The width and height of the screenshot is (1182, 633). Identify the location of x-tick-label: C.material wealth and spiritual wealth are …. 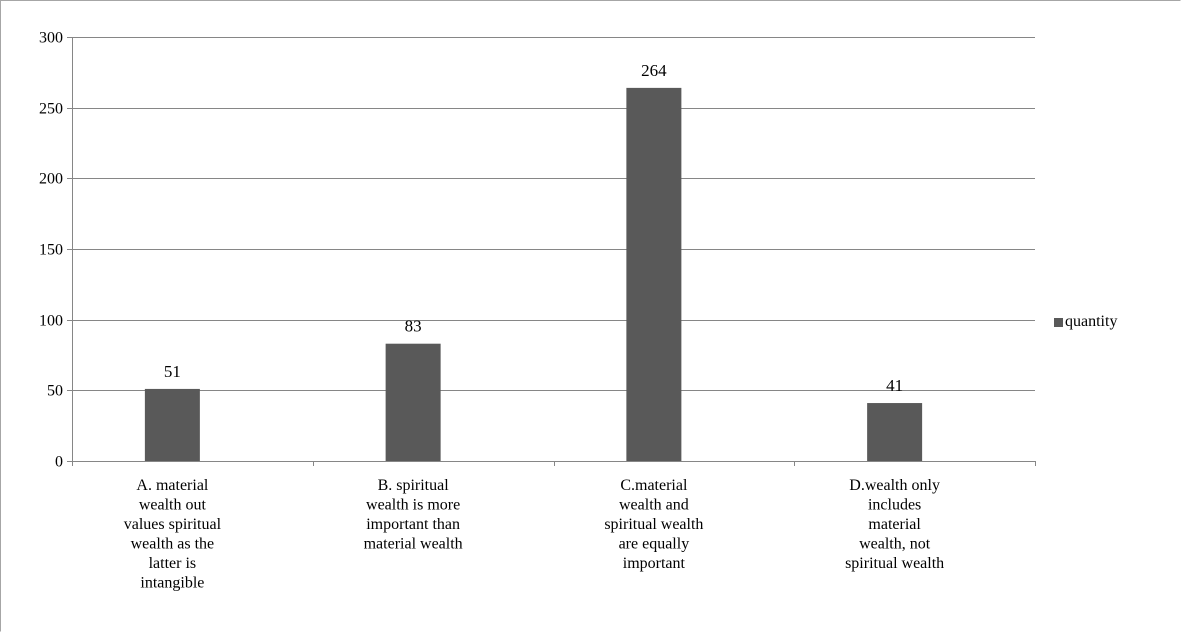
(653, 524).